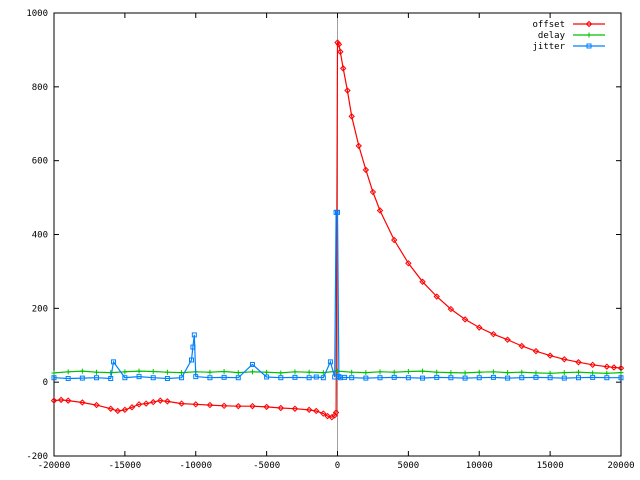 The height and width of the screenshot is (480, 640). Describe the element at coordinates (589, 24) in the screenshot. I see `legend-marker-offset` at that location.